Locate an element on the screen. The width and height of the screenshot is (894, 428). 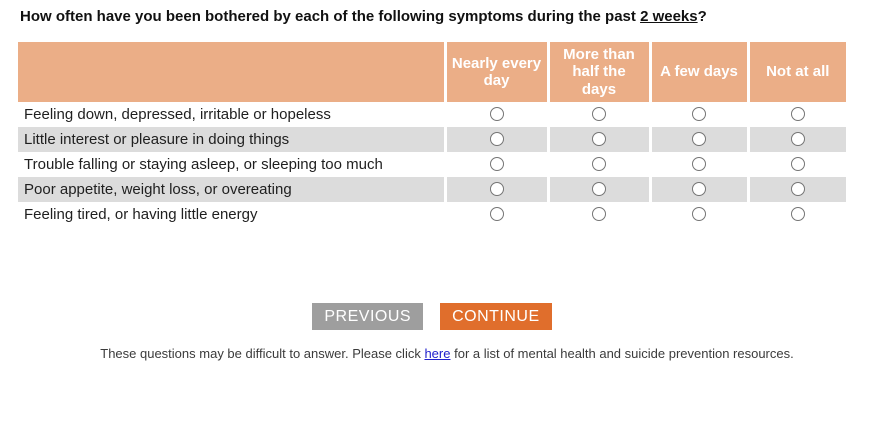
radio-r4-not-at-all is located at coordinates (797, 189).